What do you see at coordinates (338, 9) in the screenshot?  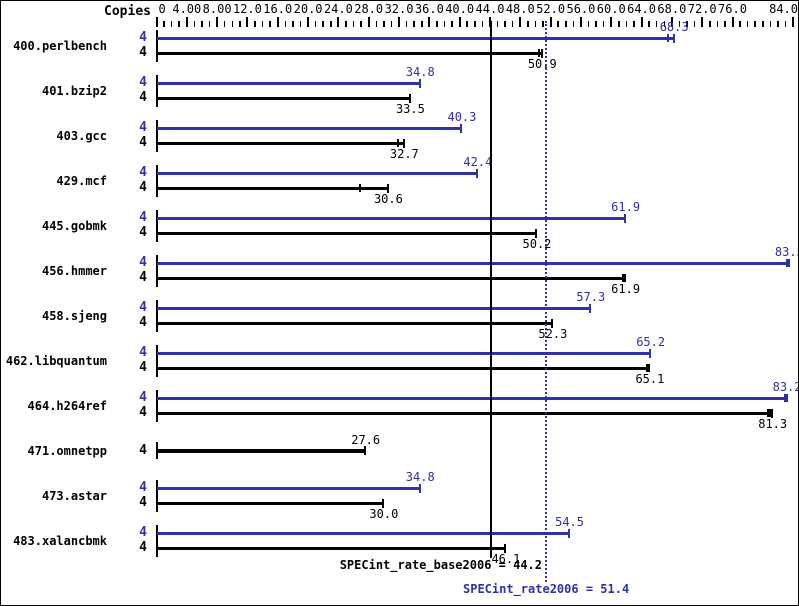 I see `axis-tick-label: 24.0` at bounding box center [338, 9].